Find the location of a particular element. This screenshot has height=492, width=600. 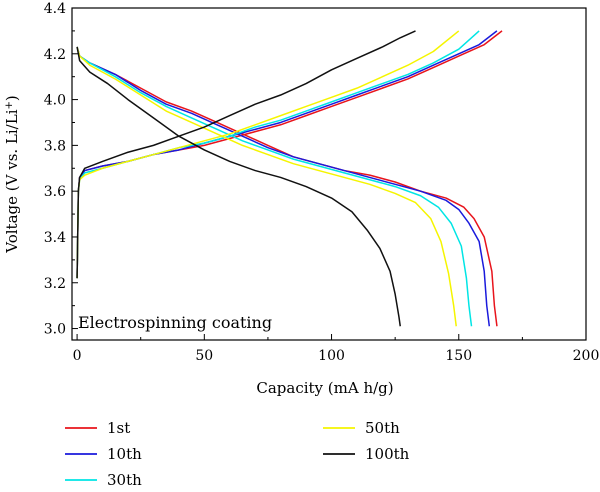

y-tick-label: 3.4 is located at coordinates (55, 238).